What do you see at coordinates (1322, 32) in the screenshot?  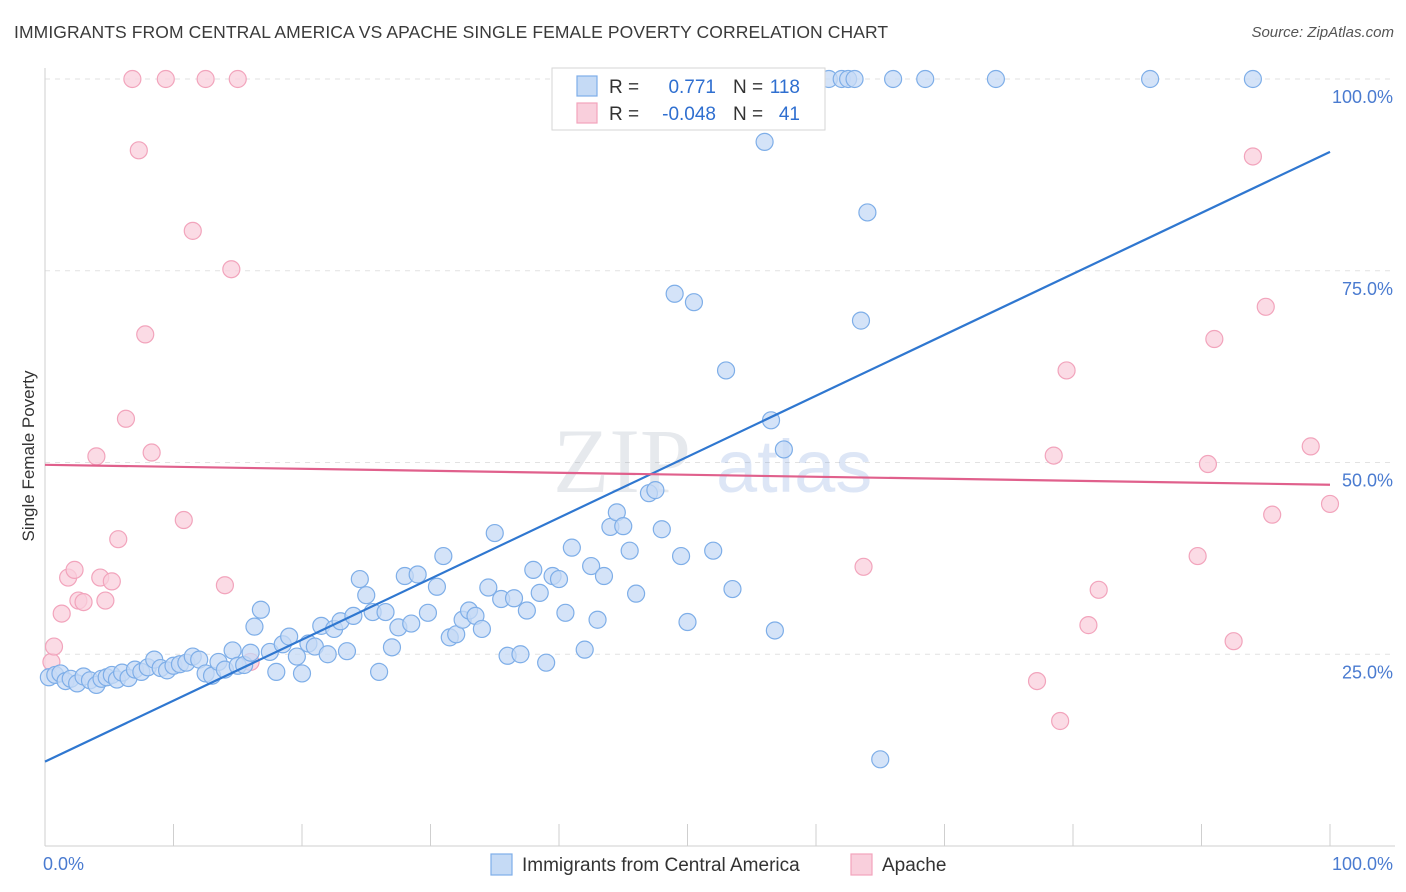 I see `source-credit: Source: ZipAtlas.com` at bounding box center [1322, 32].